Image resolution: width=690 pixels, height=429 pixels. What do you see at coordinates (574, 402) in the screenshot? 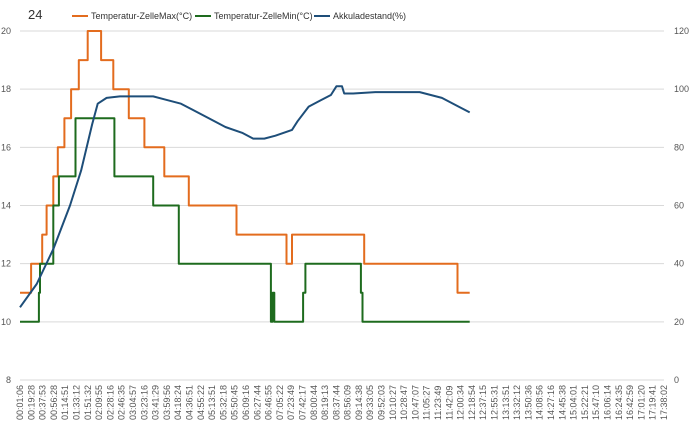
I see `x-tick-label: 15:04:01` at bounding box center [574, 402].